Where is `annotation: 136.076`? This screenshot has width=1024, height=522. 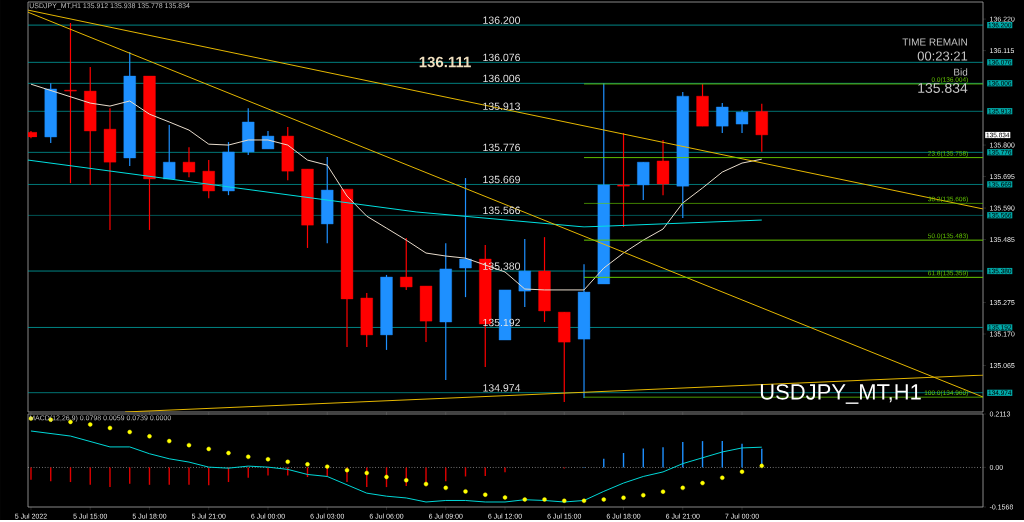
annotation: 136.076 is located at coordinates (501, 57).